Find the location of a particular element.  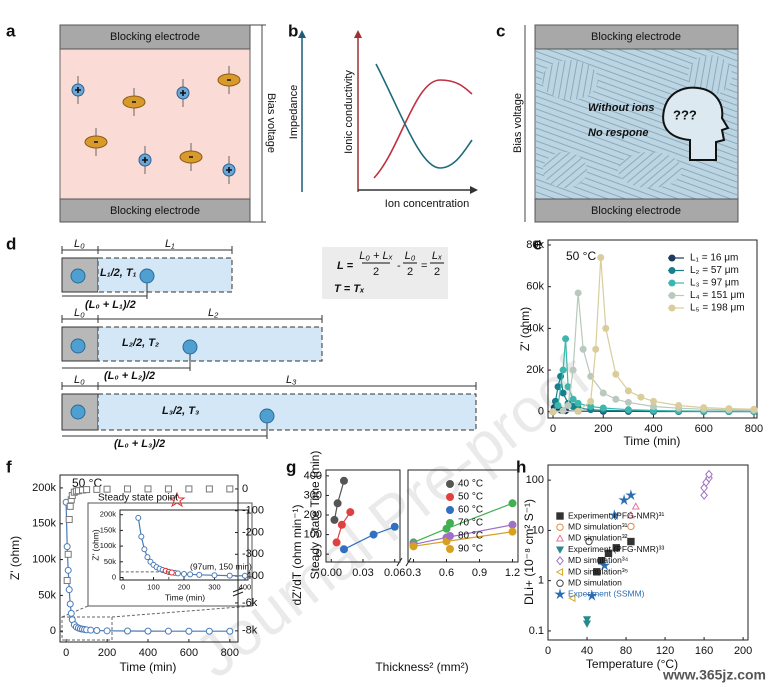

mid-label: (L₀ + L₁)/2 is located at coordinates (110, 305).